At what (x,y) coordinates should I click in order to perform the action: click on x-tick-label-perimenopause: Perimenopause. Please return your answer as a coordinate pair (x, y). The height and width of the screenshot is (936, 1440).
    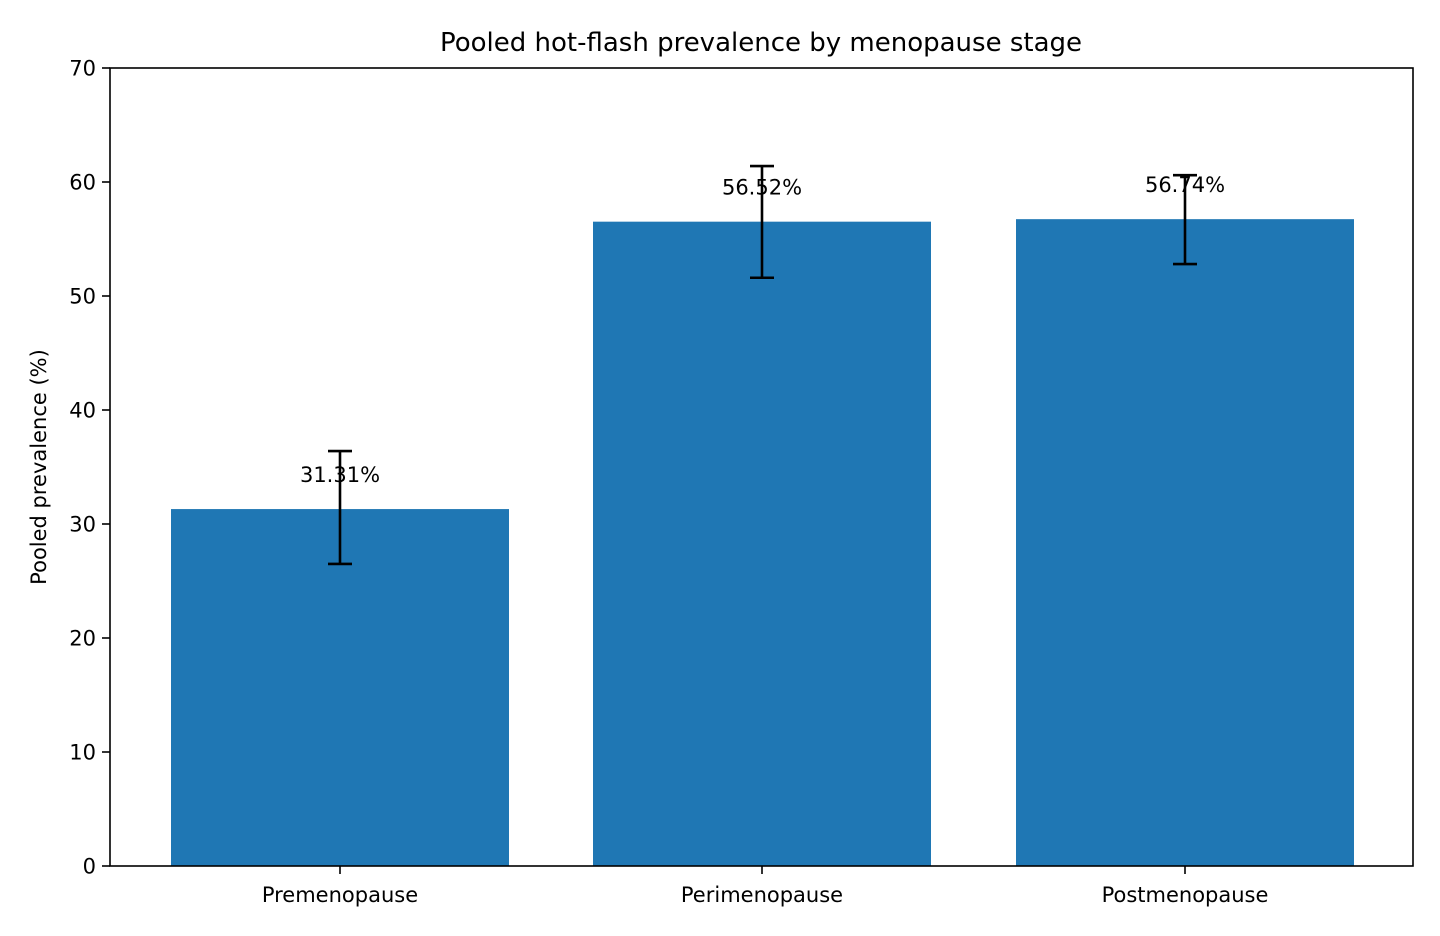
    Looking at the image, I should click on (762, 895).